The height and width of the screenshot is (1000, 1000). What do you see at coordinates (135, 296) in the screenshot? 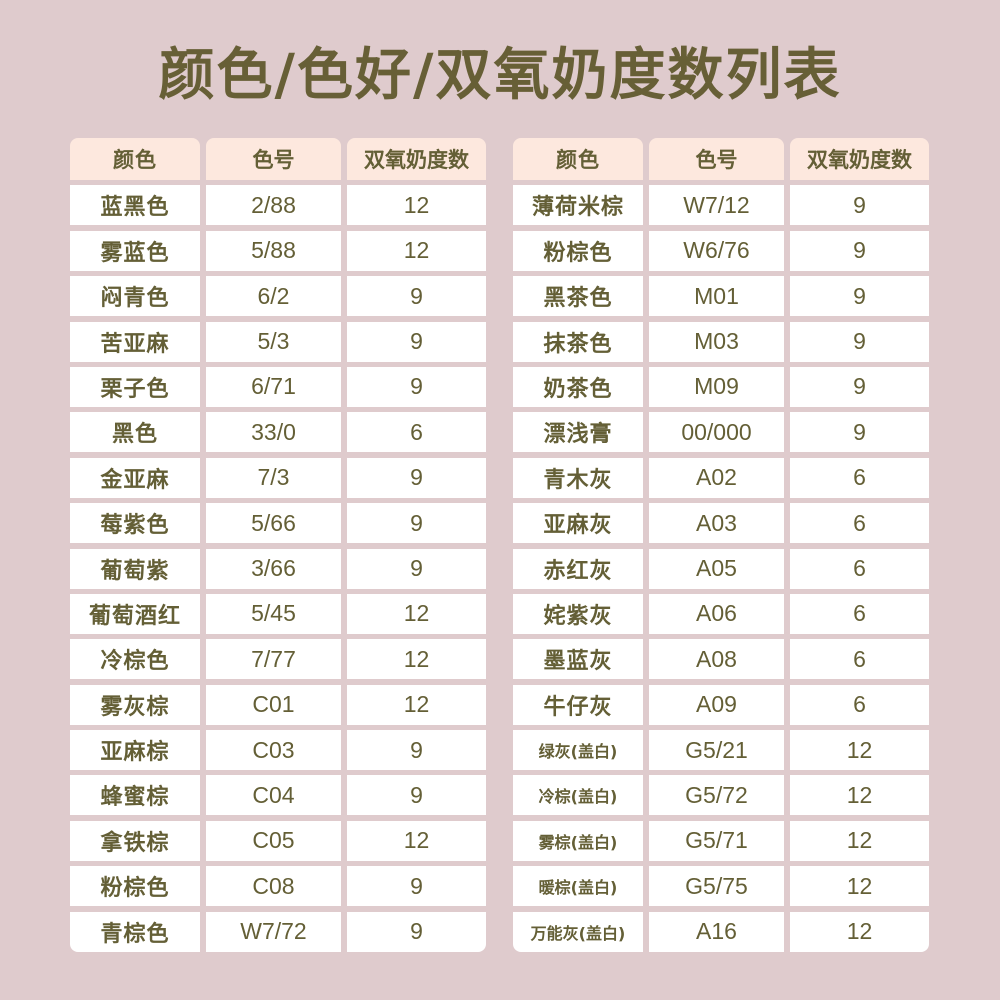
I see `color-name-cell: 闷青色` at bounding box center [135, 296].